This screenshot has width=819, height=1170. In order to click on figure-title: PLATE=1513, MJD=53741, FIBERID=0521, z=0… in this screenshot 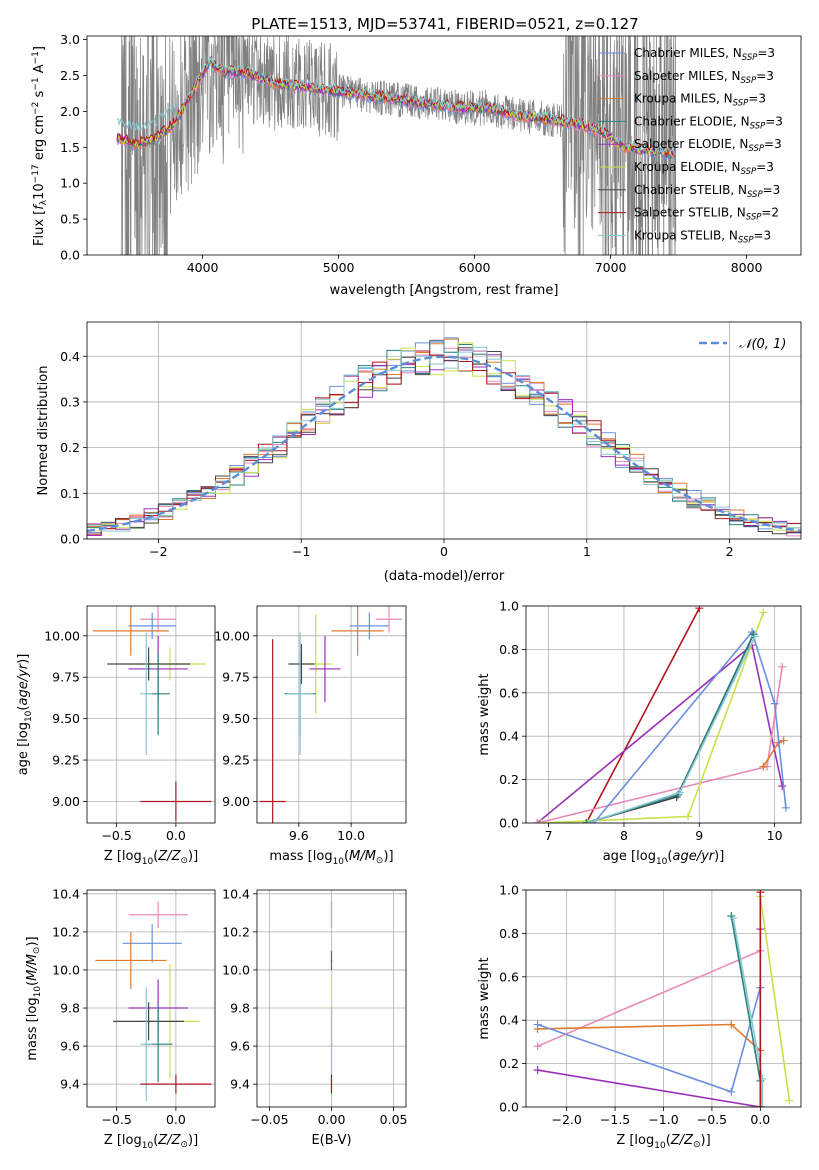, I will do `click(444, 24)`.